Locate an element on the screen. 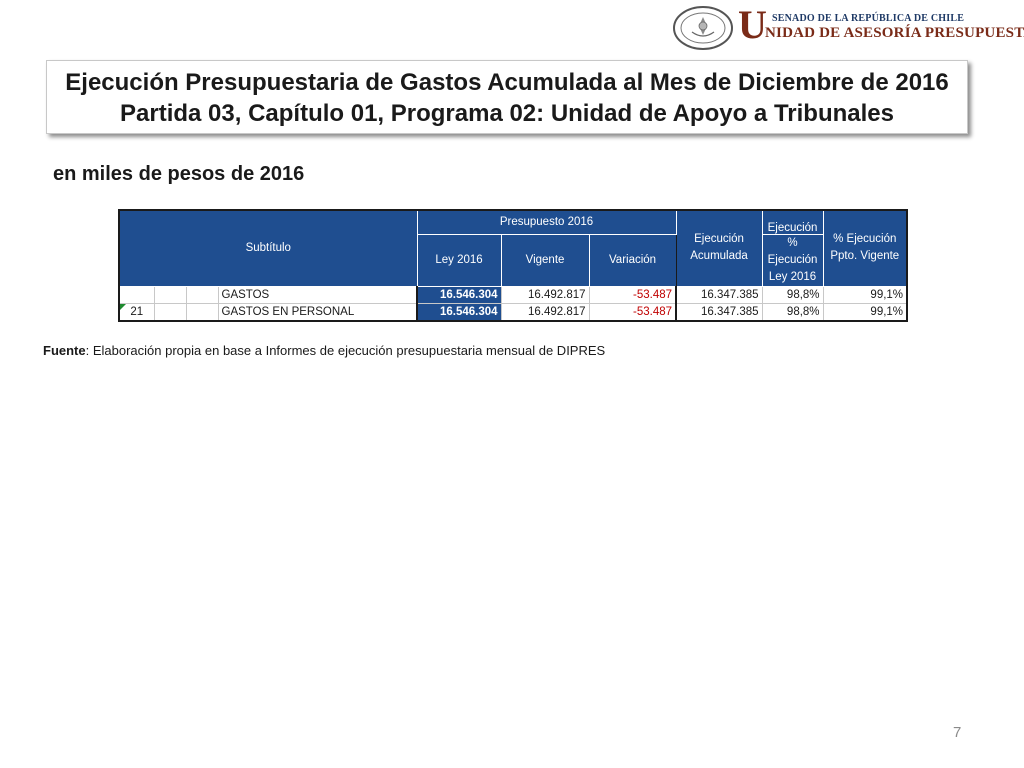 The width and height of the screenshot is (1024, 768). header-ejecucion-group: Ejecución is located at coordinates (792, 222).